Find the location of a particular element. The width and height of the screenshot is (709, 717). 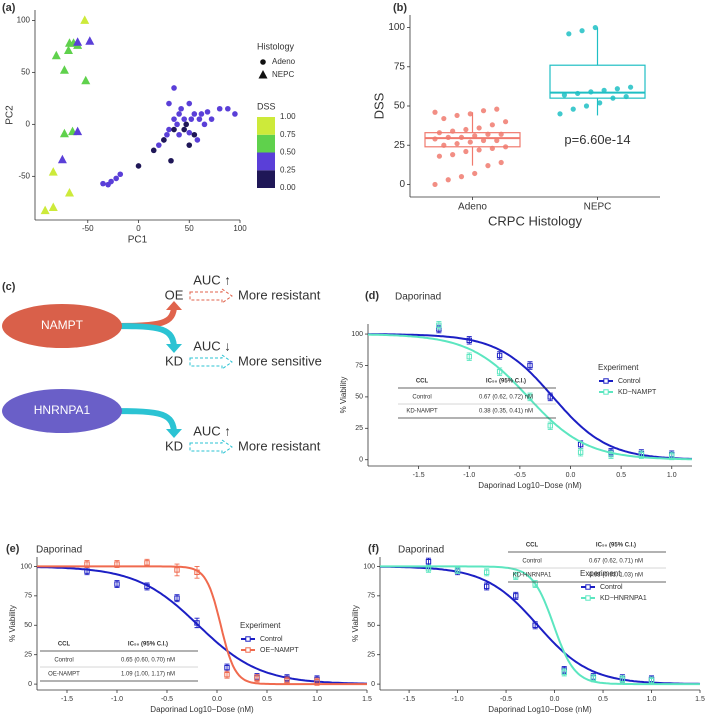

node is located at coordinates (62, 326).